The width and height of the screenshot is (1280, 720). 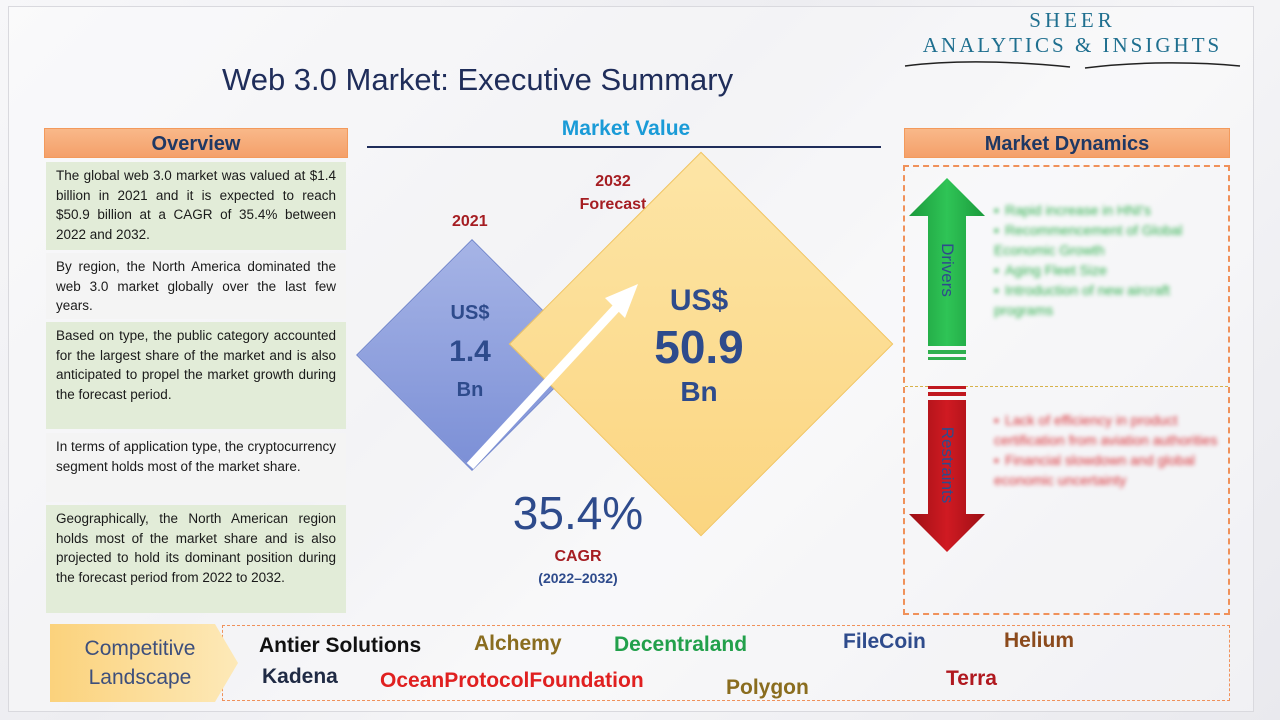 What do you see at coordinates (1072, 20) in the screenshot?
I see `logo-line-1: SHEER` at bounding box center [1072, 20].